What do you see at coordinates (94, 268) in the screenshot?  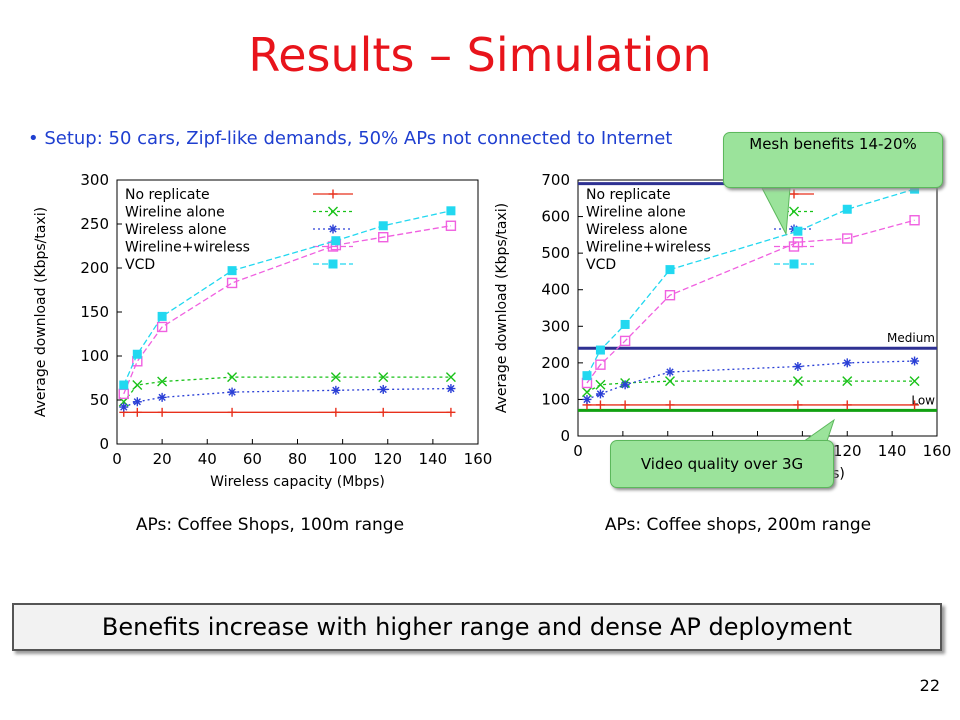 I see `y-tick-label: 200` at bounding box center [94, 268].